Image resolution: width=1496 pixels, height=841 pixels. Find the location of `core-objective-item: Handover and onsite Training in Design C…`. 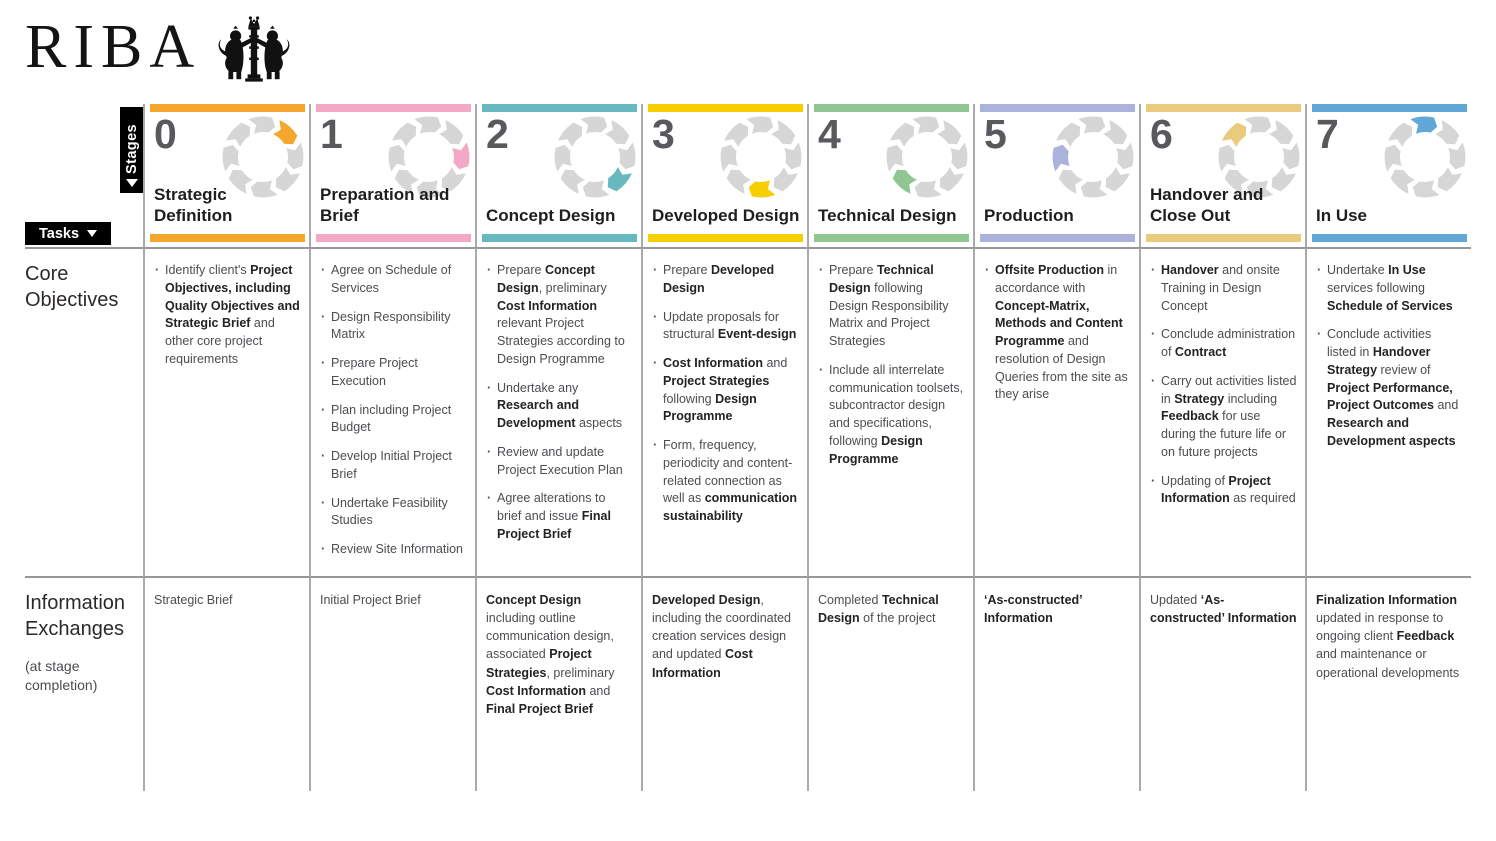

core-objective-item: Handover and onsite Training in Design C… is located at coordinates (1223, 288).